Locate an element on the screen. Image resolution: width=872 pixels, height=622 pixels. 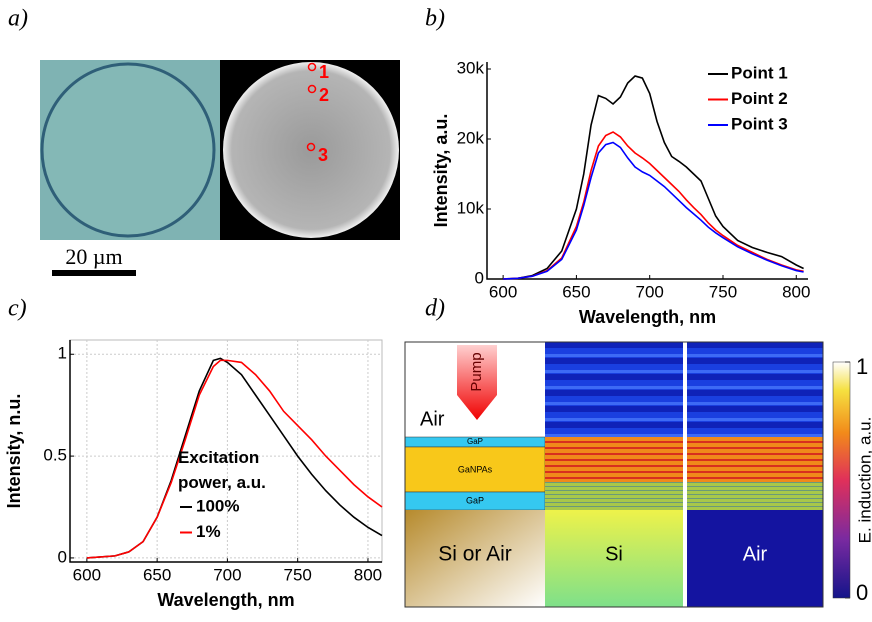
legend-label: 100% is located at coordinates (217, 505).